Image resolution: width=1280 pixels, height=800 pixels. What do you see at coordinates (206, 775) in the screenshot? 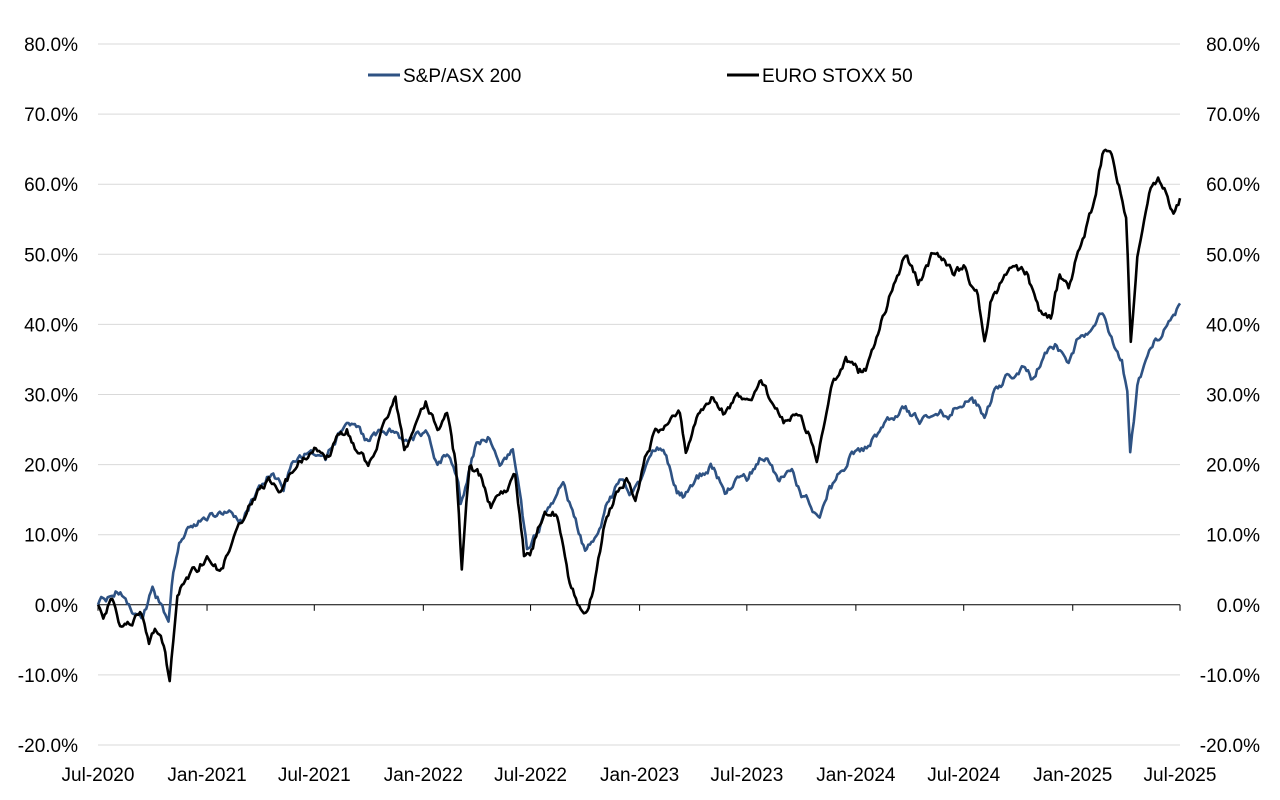
I see `x-tick-jan-2021: Jan-2021` at bounding box center [206, 775].